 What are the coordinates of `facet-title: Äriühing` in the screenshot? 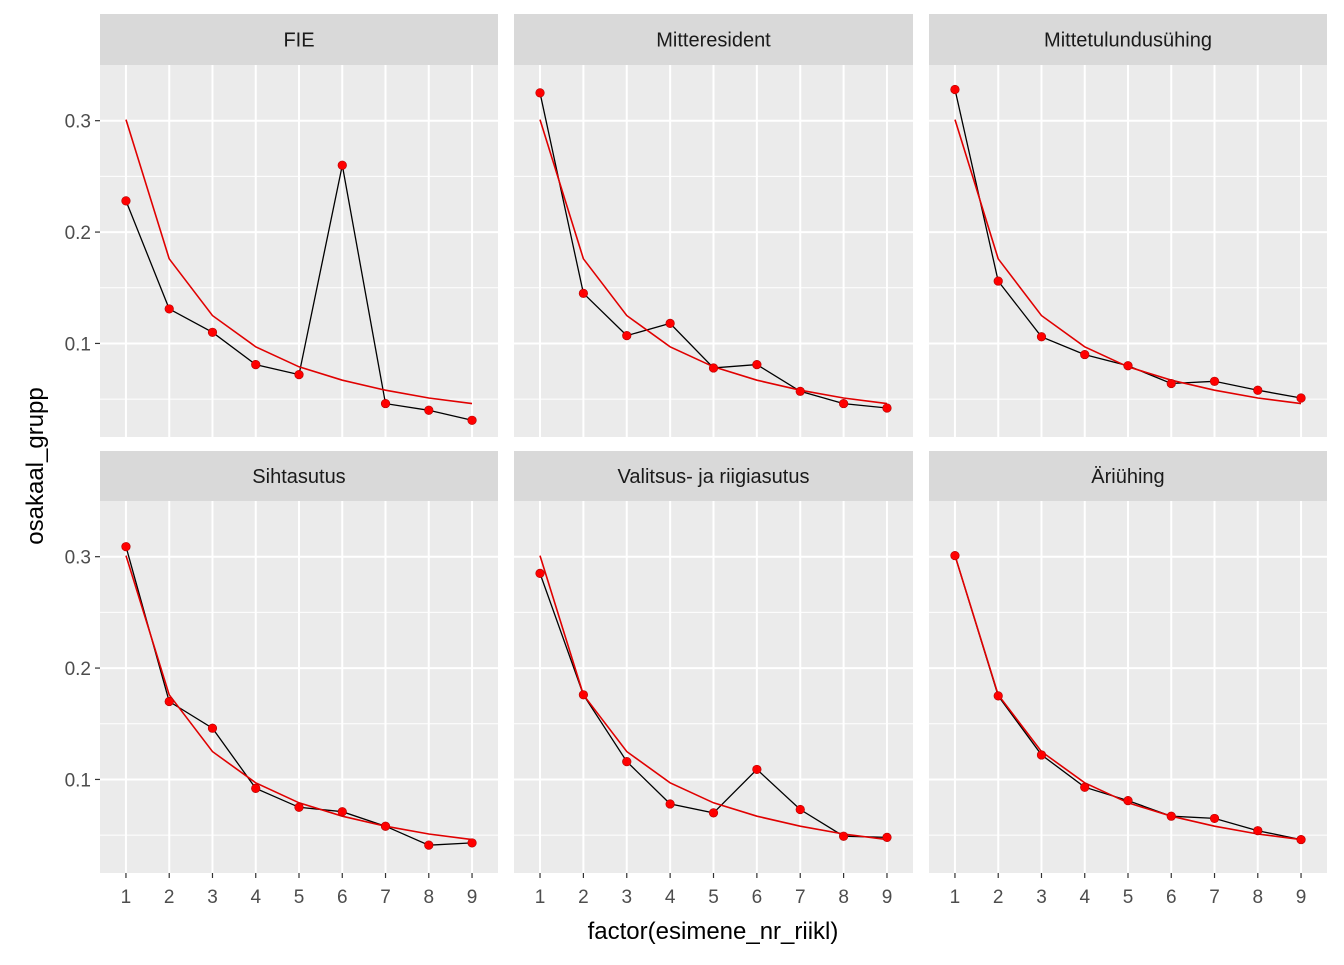 It's located at (1127, 477).